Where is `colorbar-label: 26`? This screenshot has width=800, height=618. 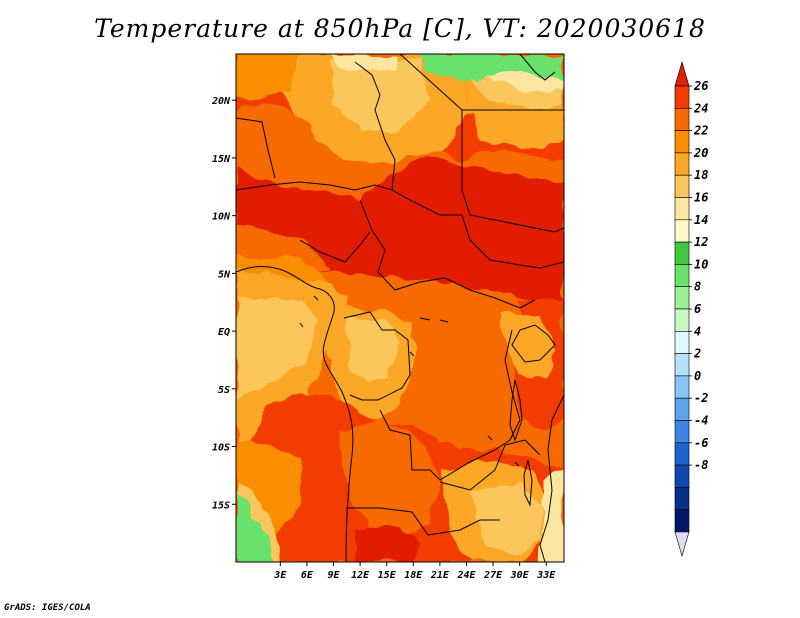
colorbar-label: 26 is located at coordinates (700, 86).